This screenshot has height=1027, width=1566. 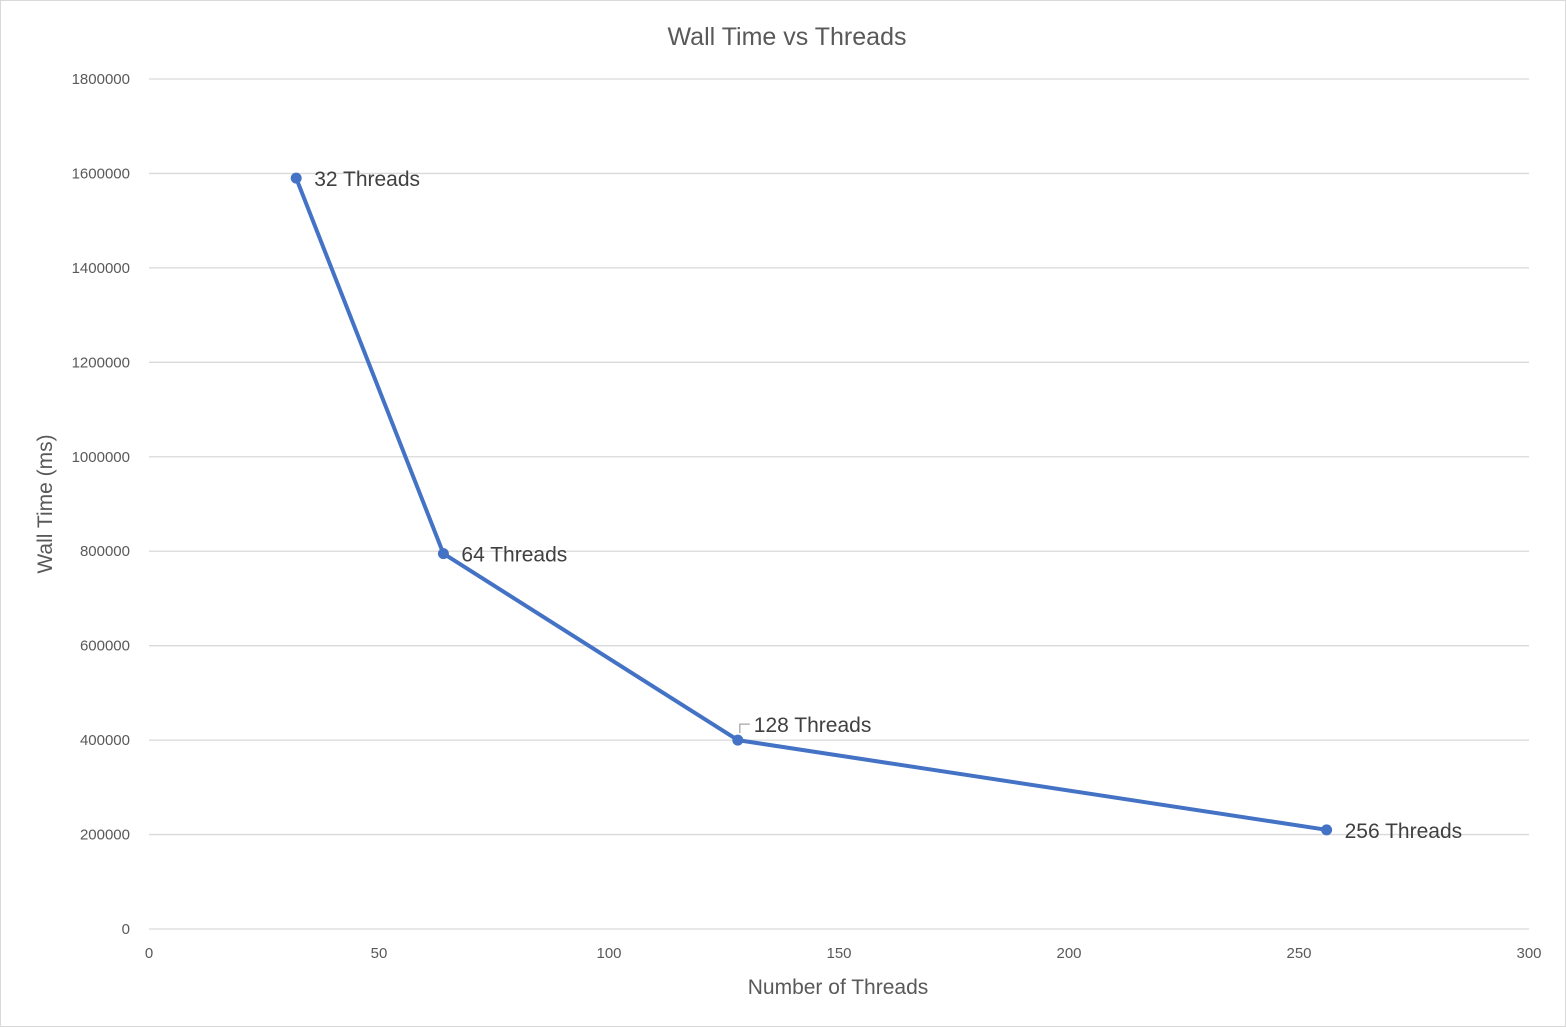 I want to click on x-axis-tick-labels: 0 50 100 150 200 250 300, so click(x=843, y=953).